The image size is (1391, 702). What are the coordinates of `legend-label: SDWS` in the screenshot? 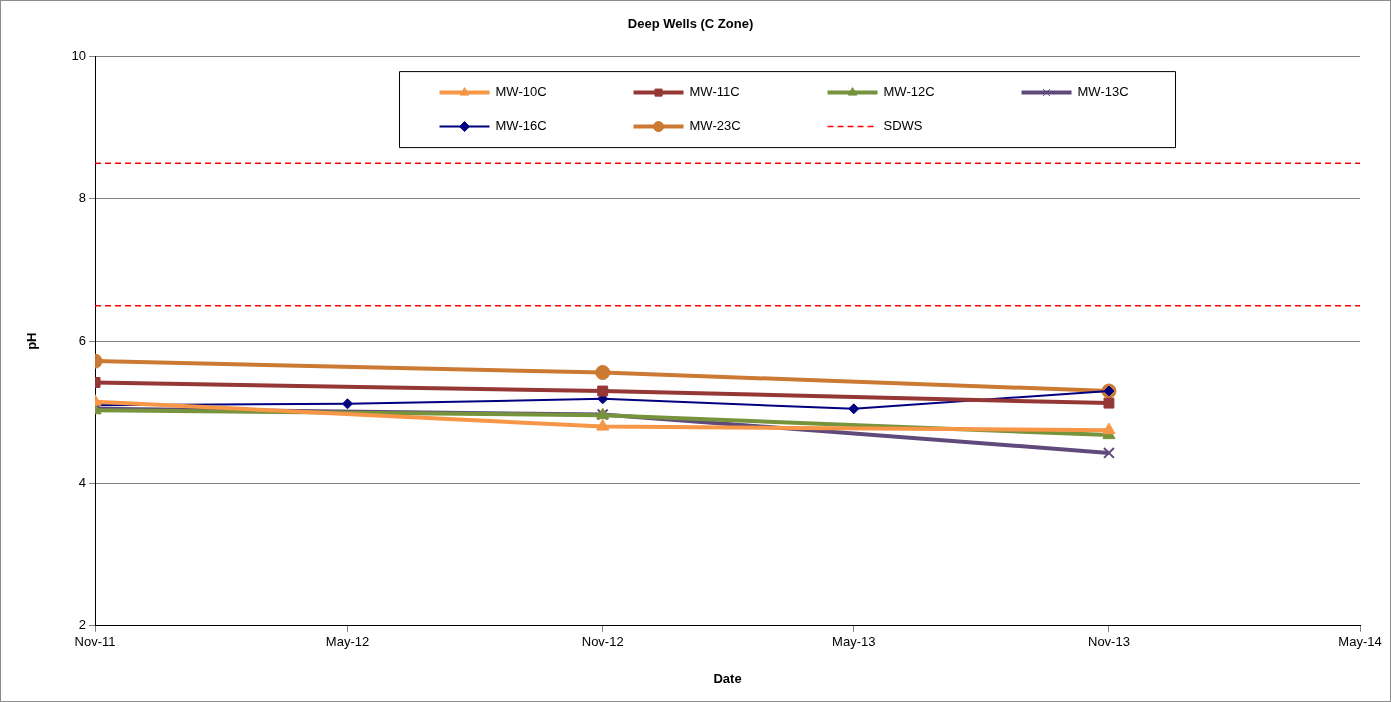 It's located at (903, 126).